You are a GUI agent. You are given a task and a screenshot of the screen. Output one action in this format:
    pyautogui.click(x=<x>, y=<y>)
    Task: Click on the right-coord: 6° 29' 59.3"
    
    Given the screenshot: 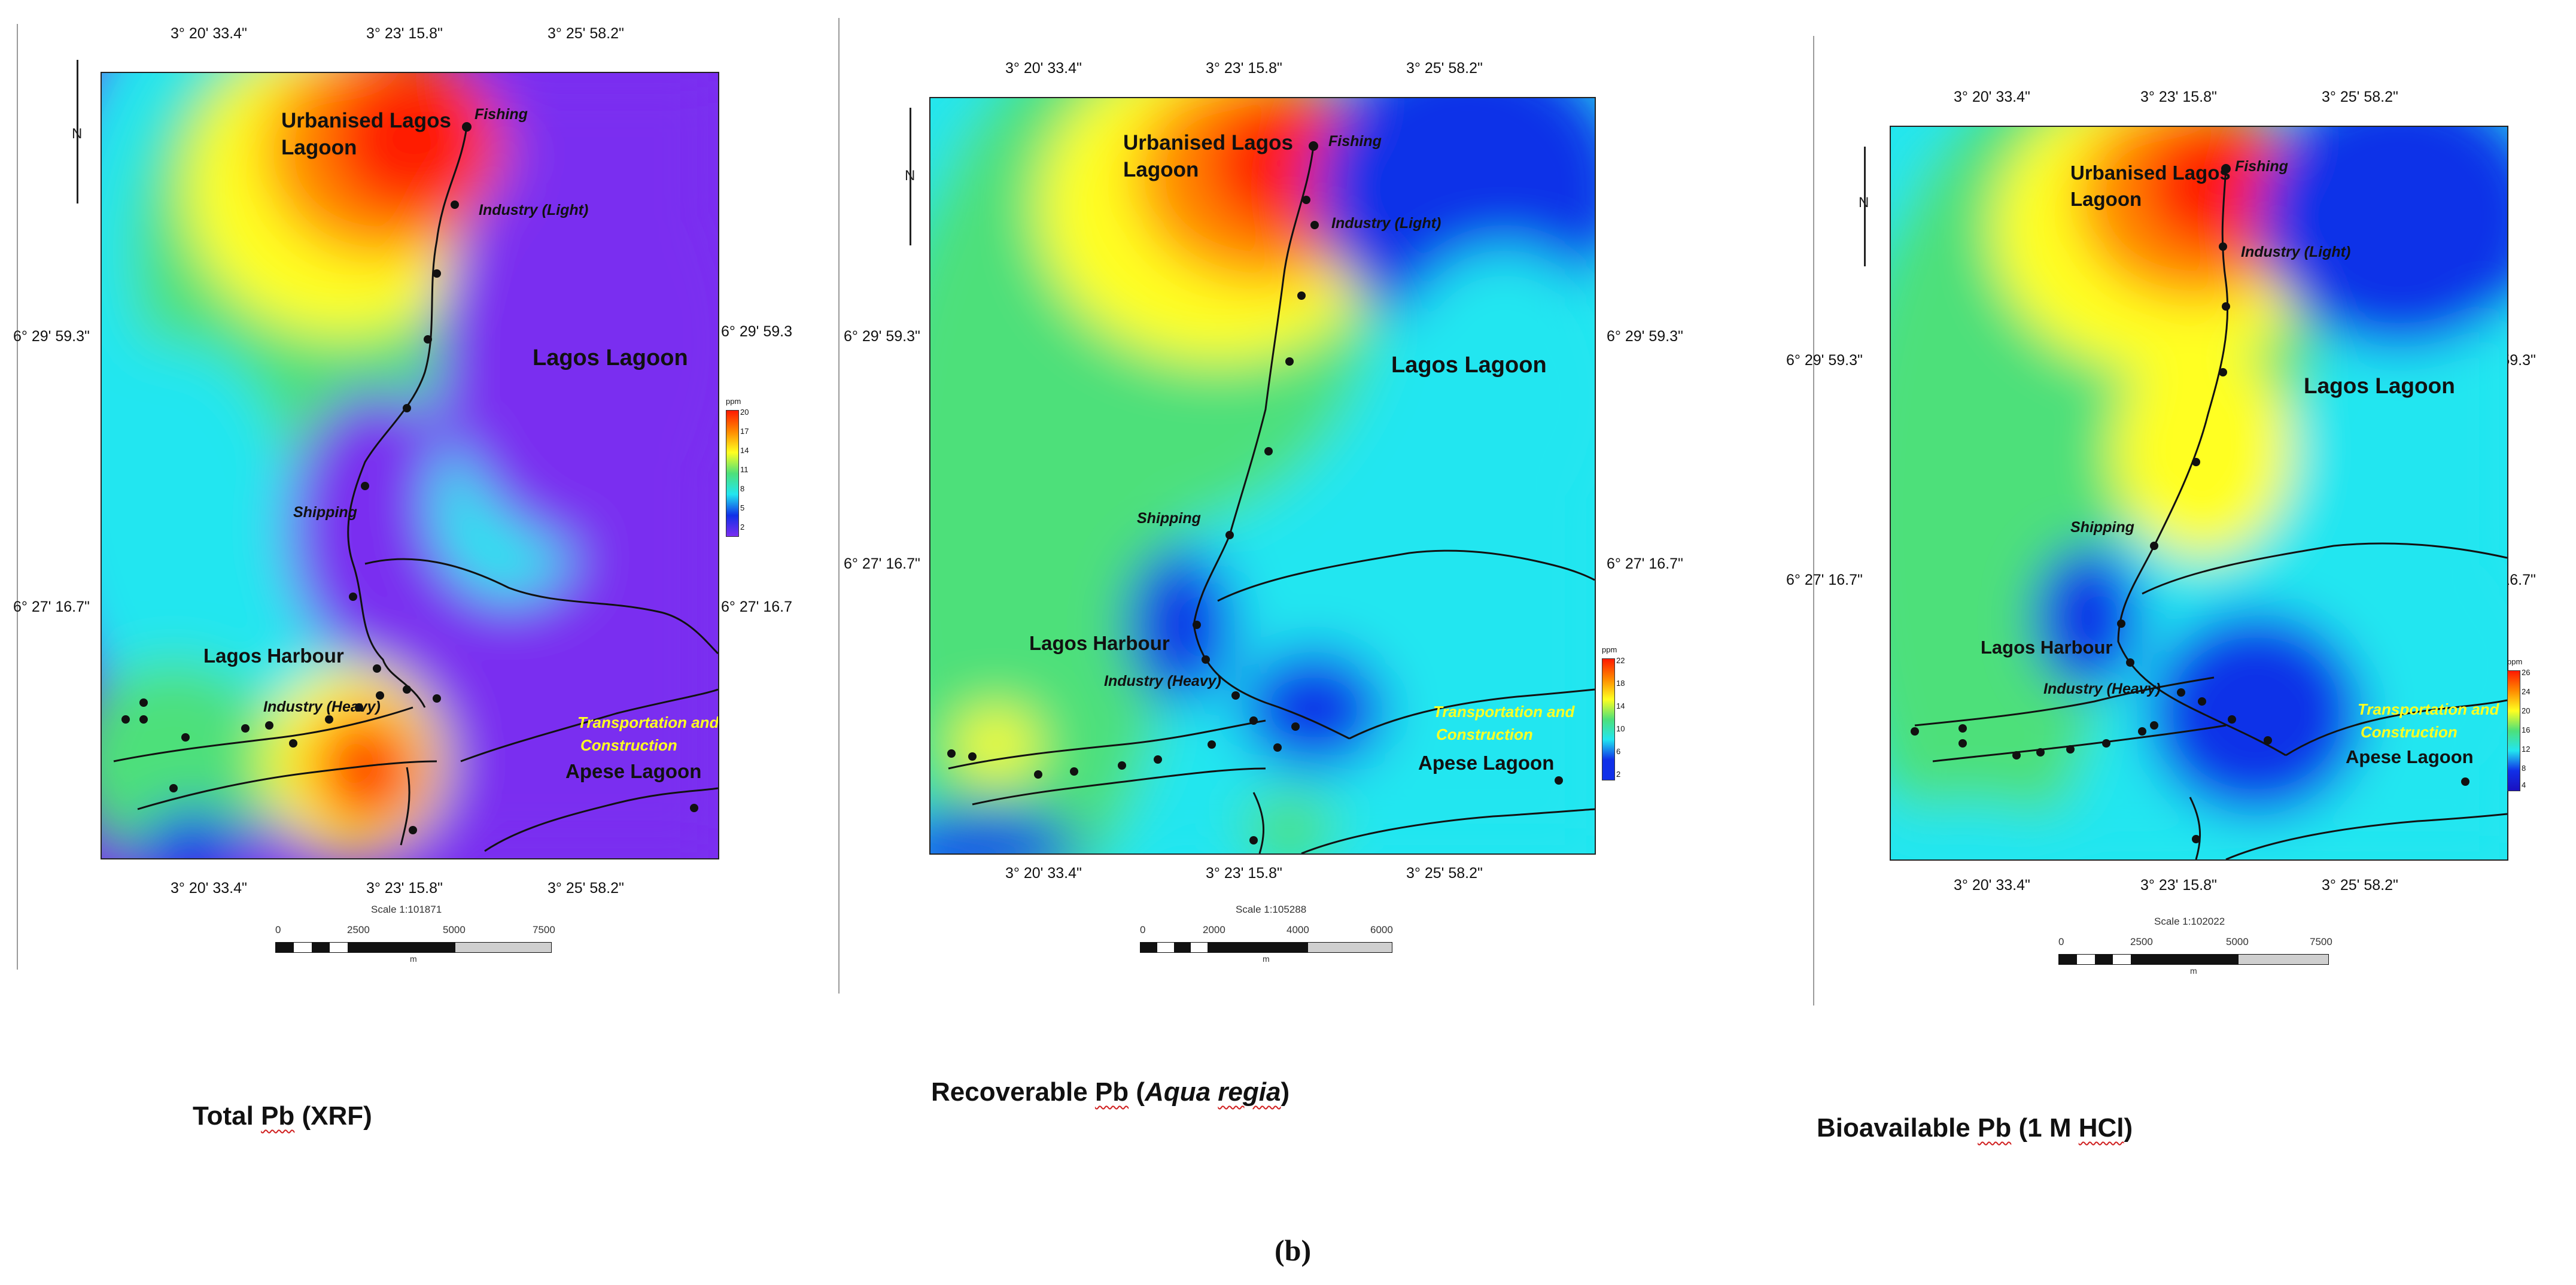 What is the action you would take?
    pyautogui.click(x=1645, y=336)
    